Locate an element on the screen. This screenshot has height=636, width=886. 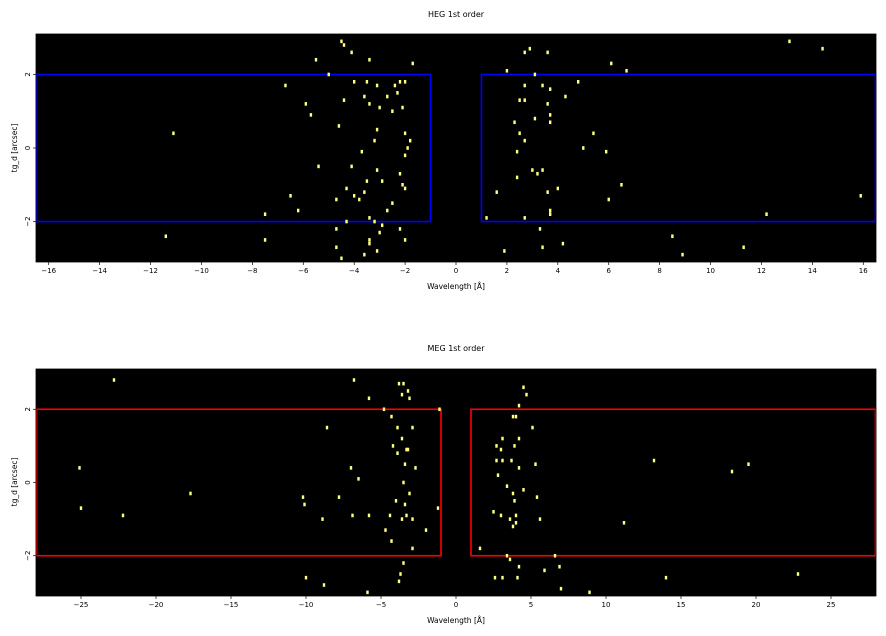
x-tick-label: −2 is located at coordinates (405, 271).